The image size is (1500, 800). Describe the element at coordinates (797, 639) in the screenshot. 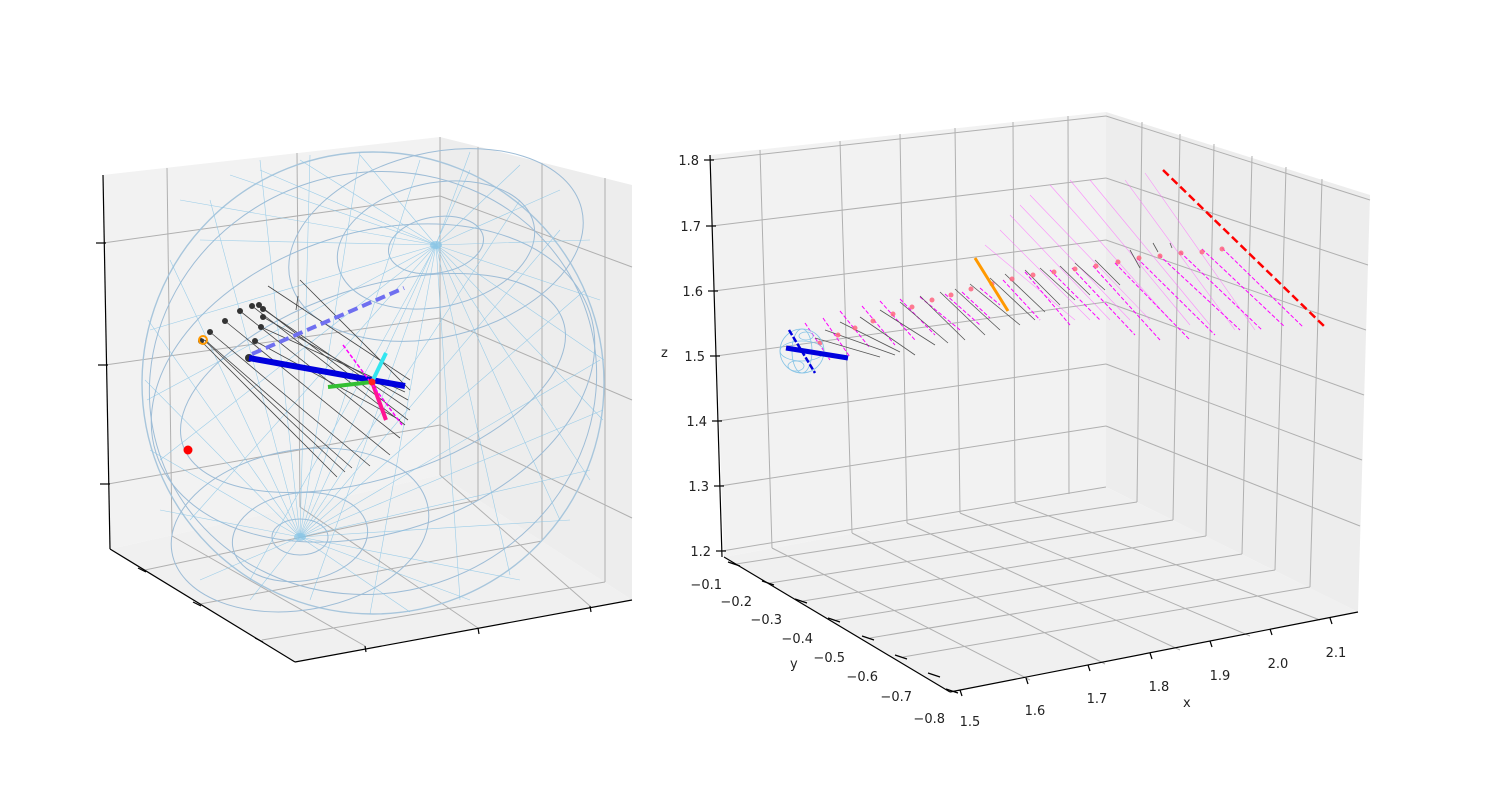

I see `y-tick-label: −0.4` at that location.